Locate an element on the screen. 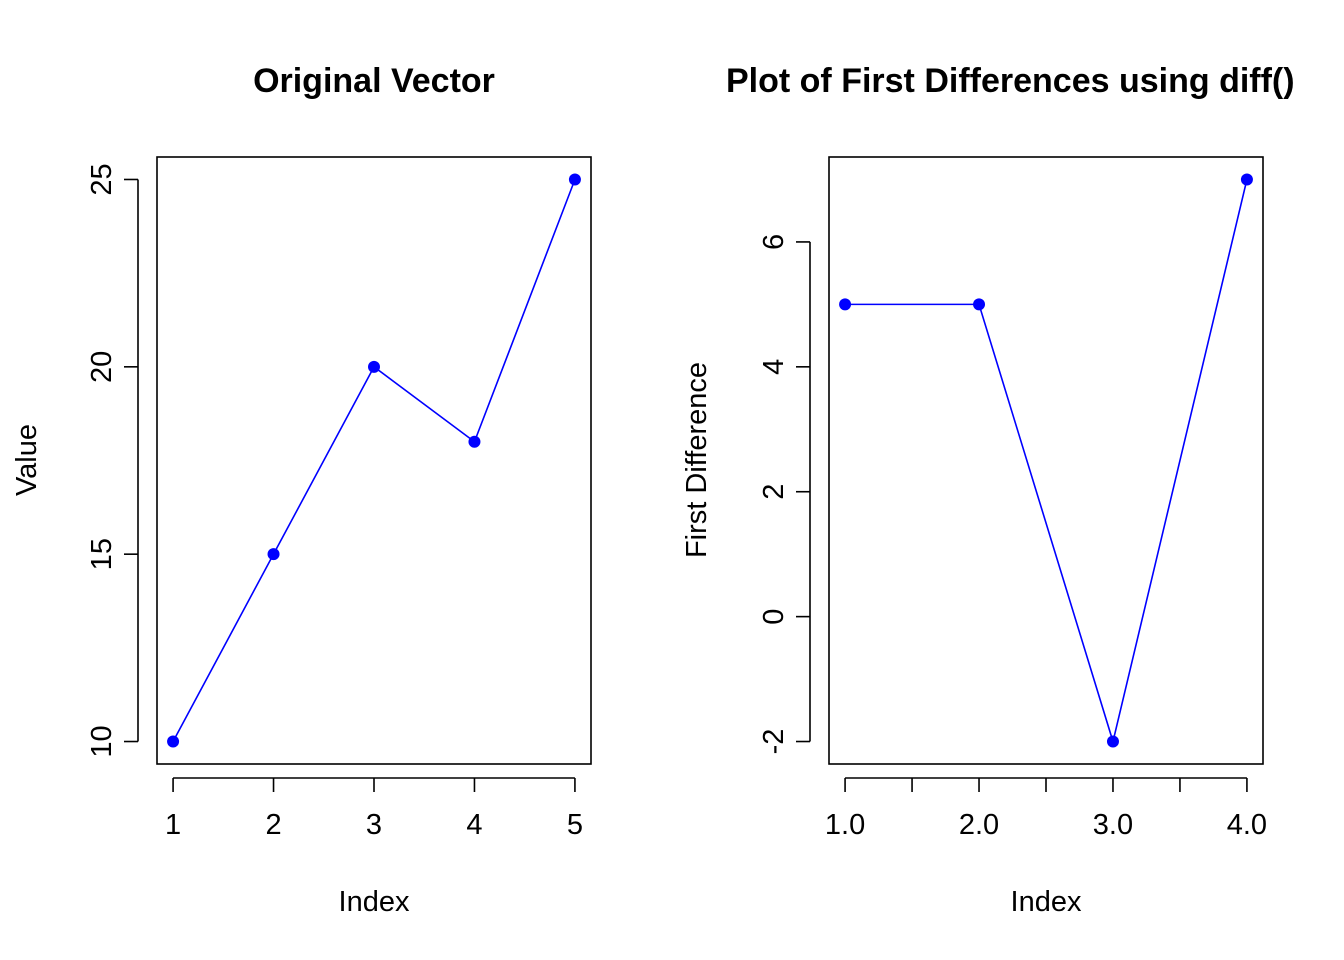 This screenshot has width=1344, height=960. y-tick-label: 25 is located at coordinates (102, 179).